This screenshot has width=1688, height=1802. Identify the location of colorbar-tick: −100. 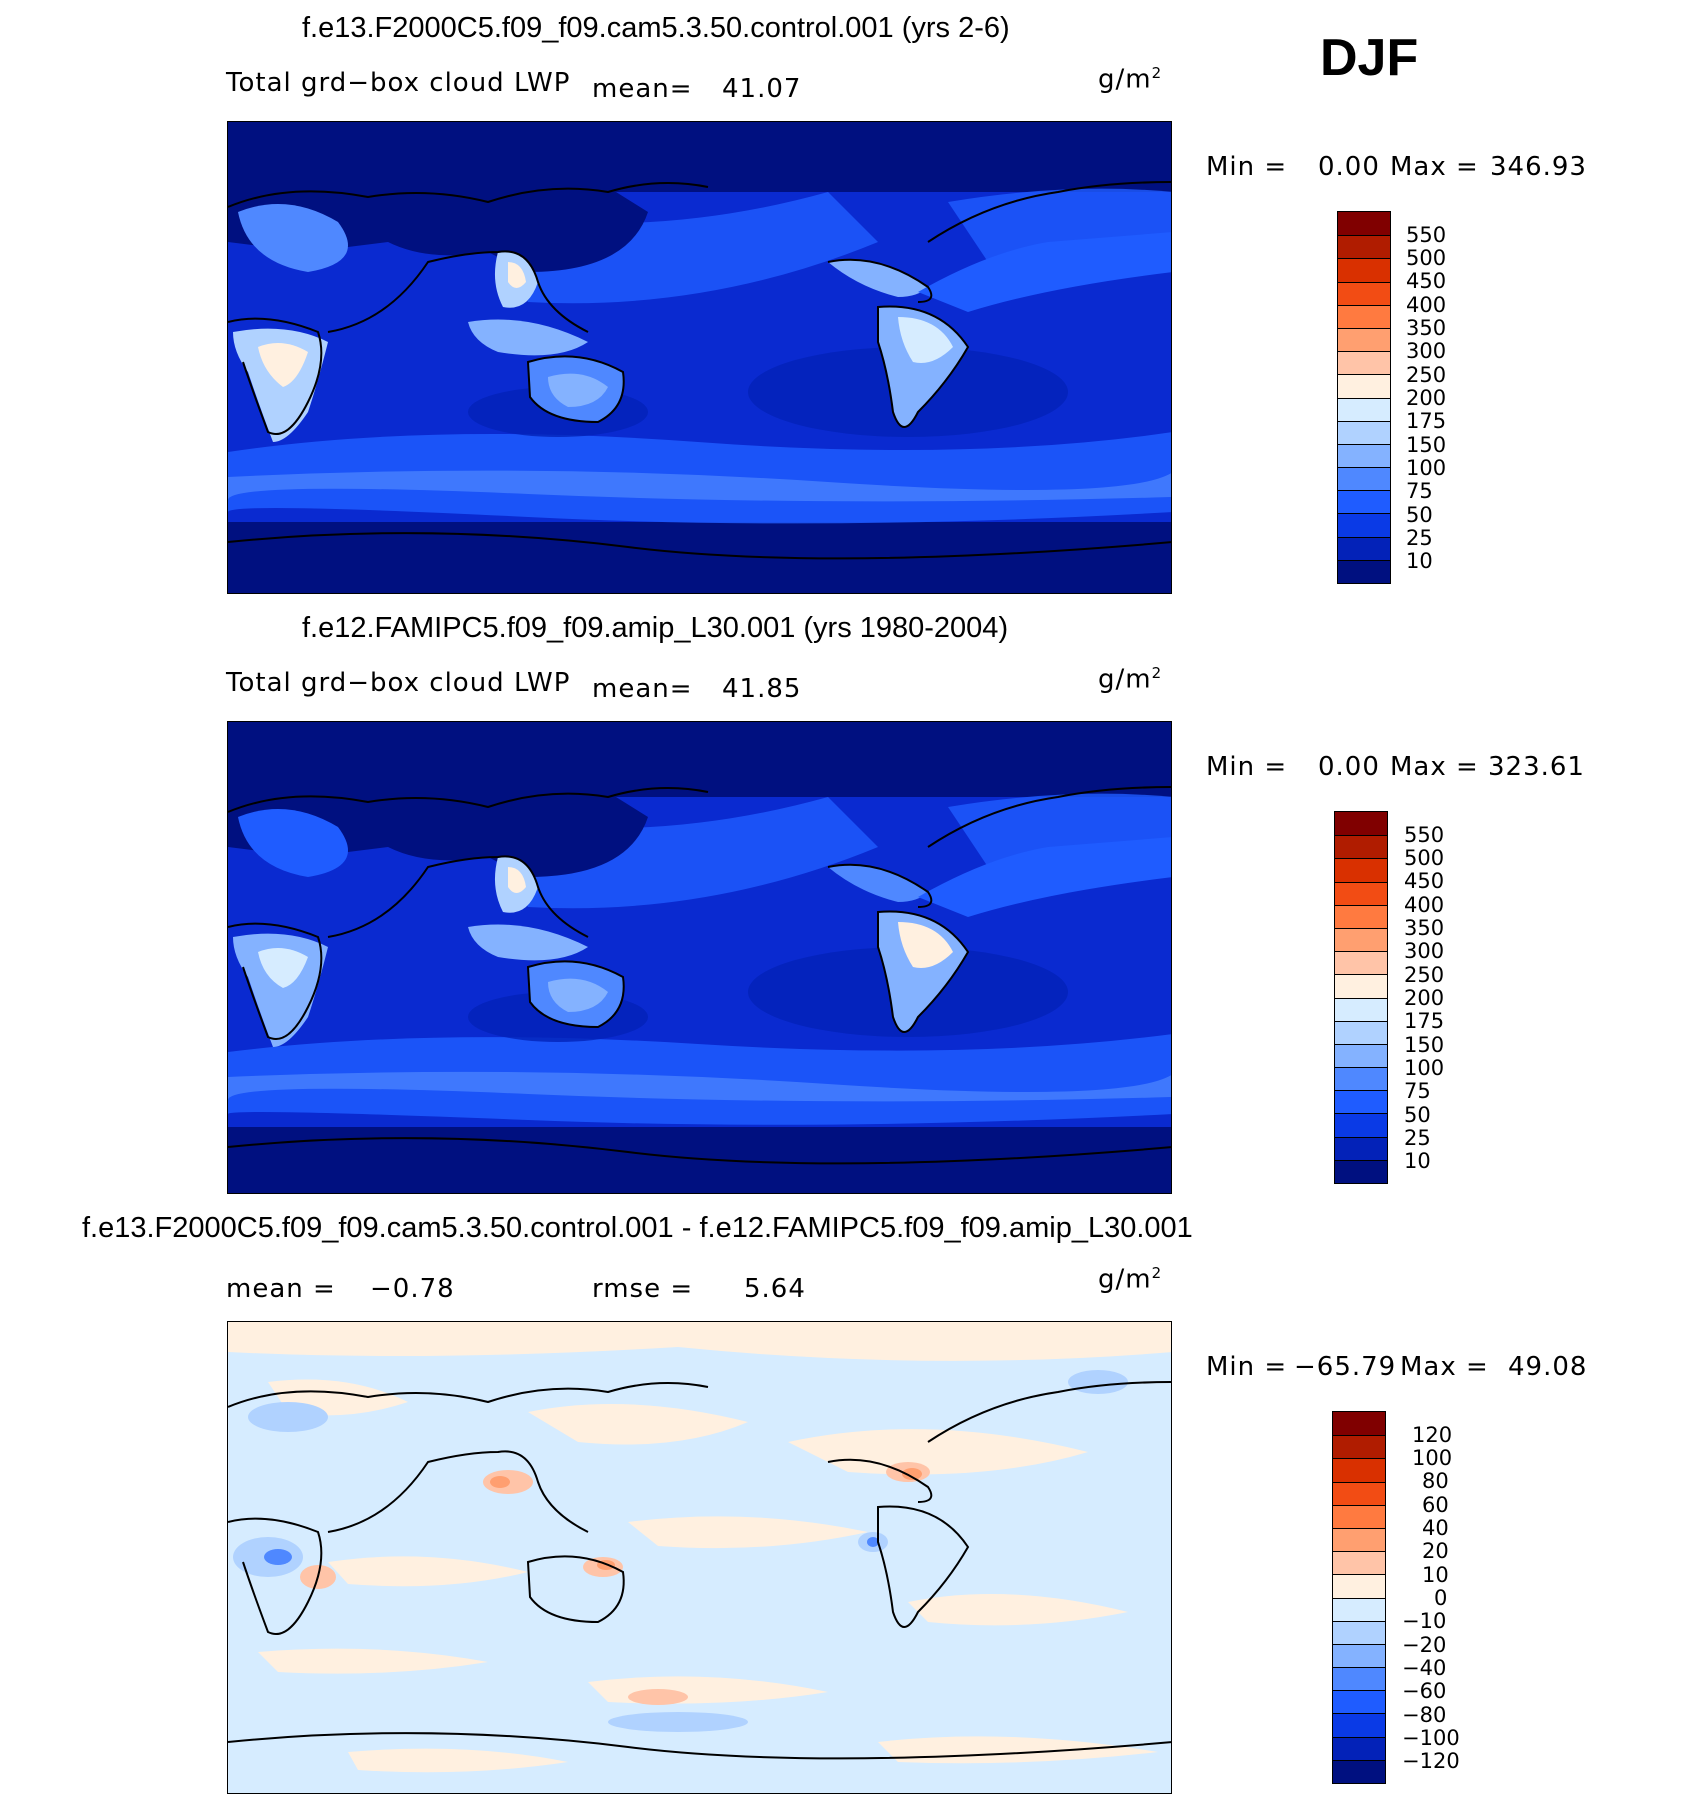
(1431, 1738).